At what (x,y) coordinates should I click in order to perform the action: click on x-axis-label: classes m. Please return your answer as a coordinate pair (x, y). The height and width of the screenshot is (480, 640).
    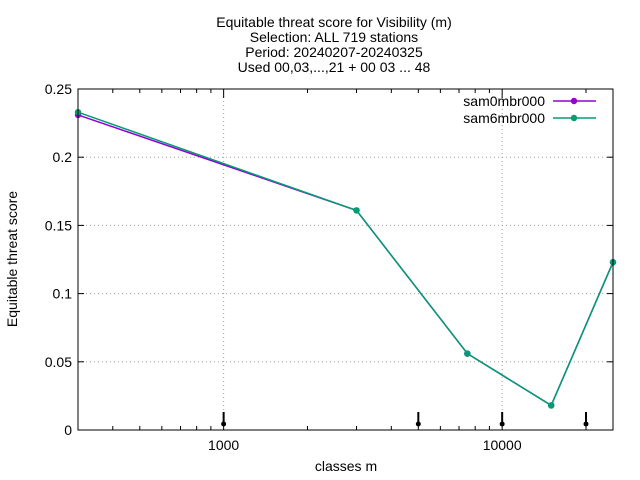
    Looking at the image, I should click on (346, 466).